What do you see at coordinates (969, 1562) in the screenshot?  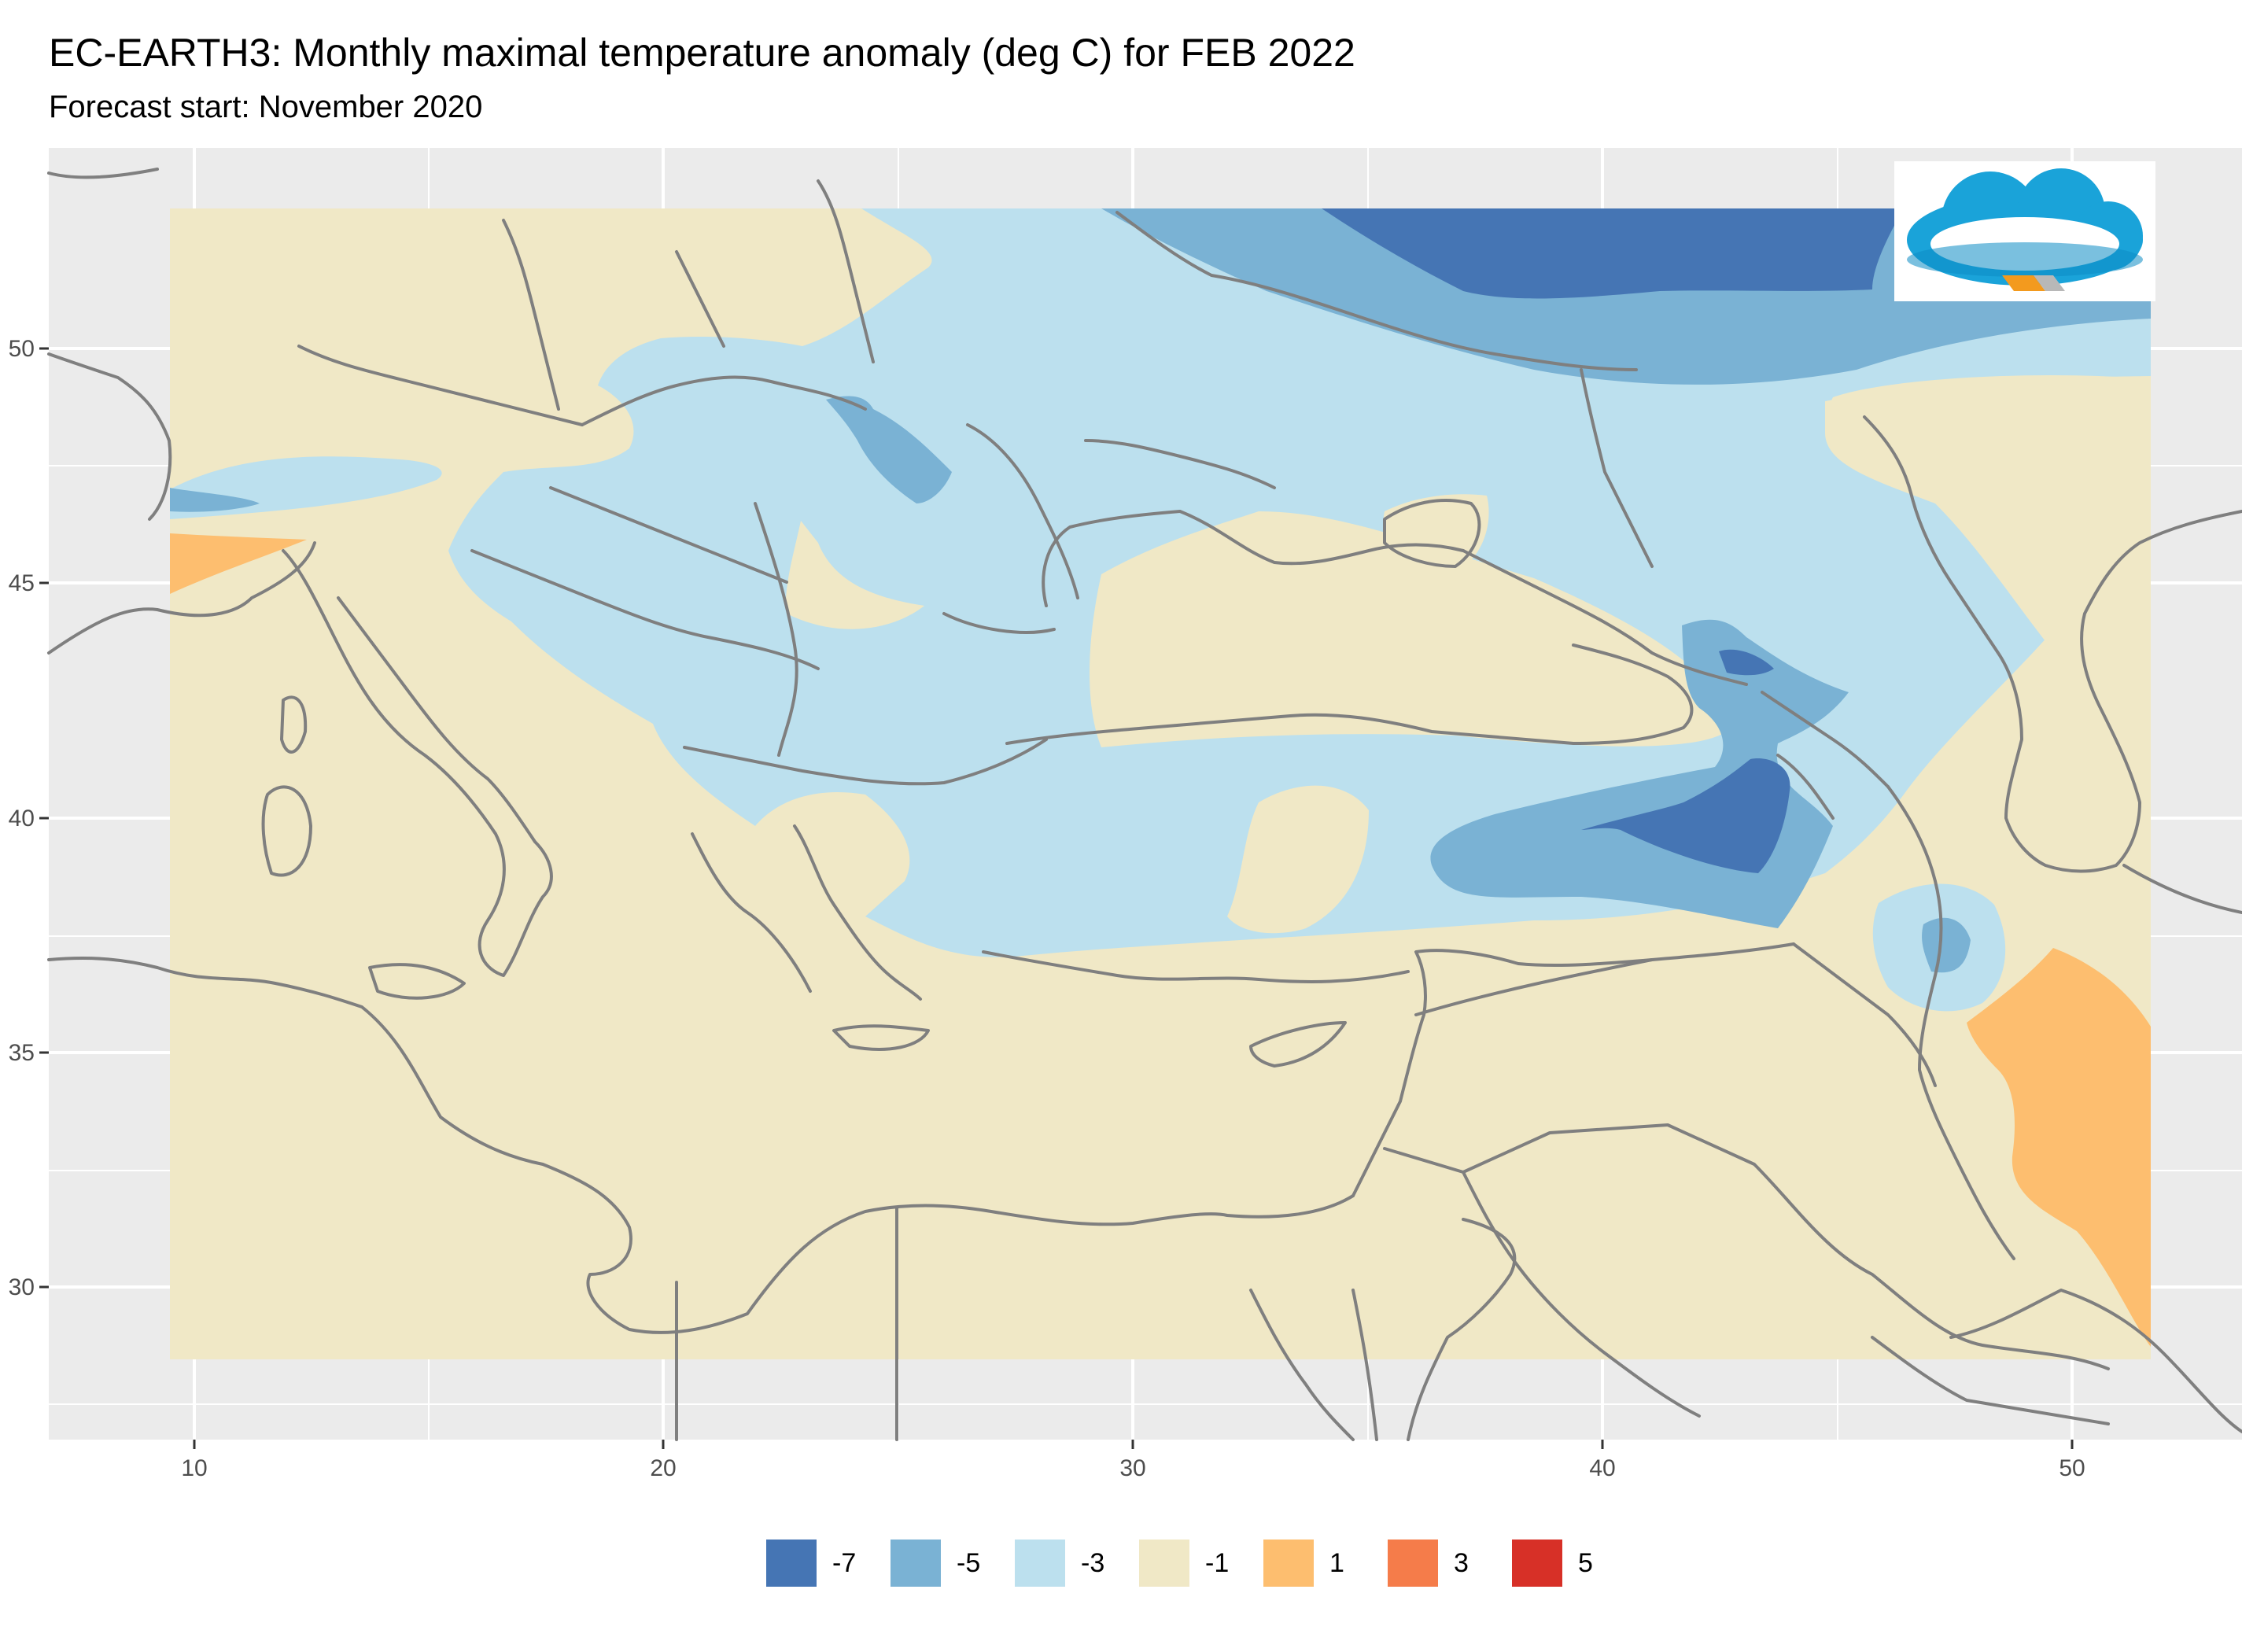 I see `legend-label: -5` at bounding box center [969, 1562].